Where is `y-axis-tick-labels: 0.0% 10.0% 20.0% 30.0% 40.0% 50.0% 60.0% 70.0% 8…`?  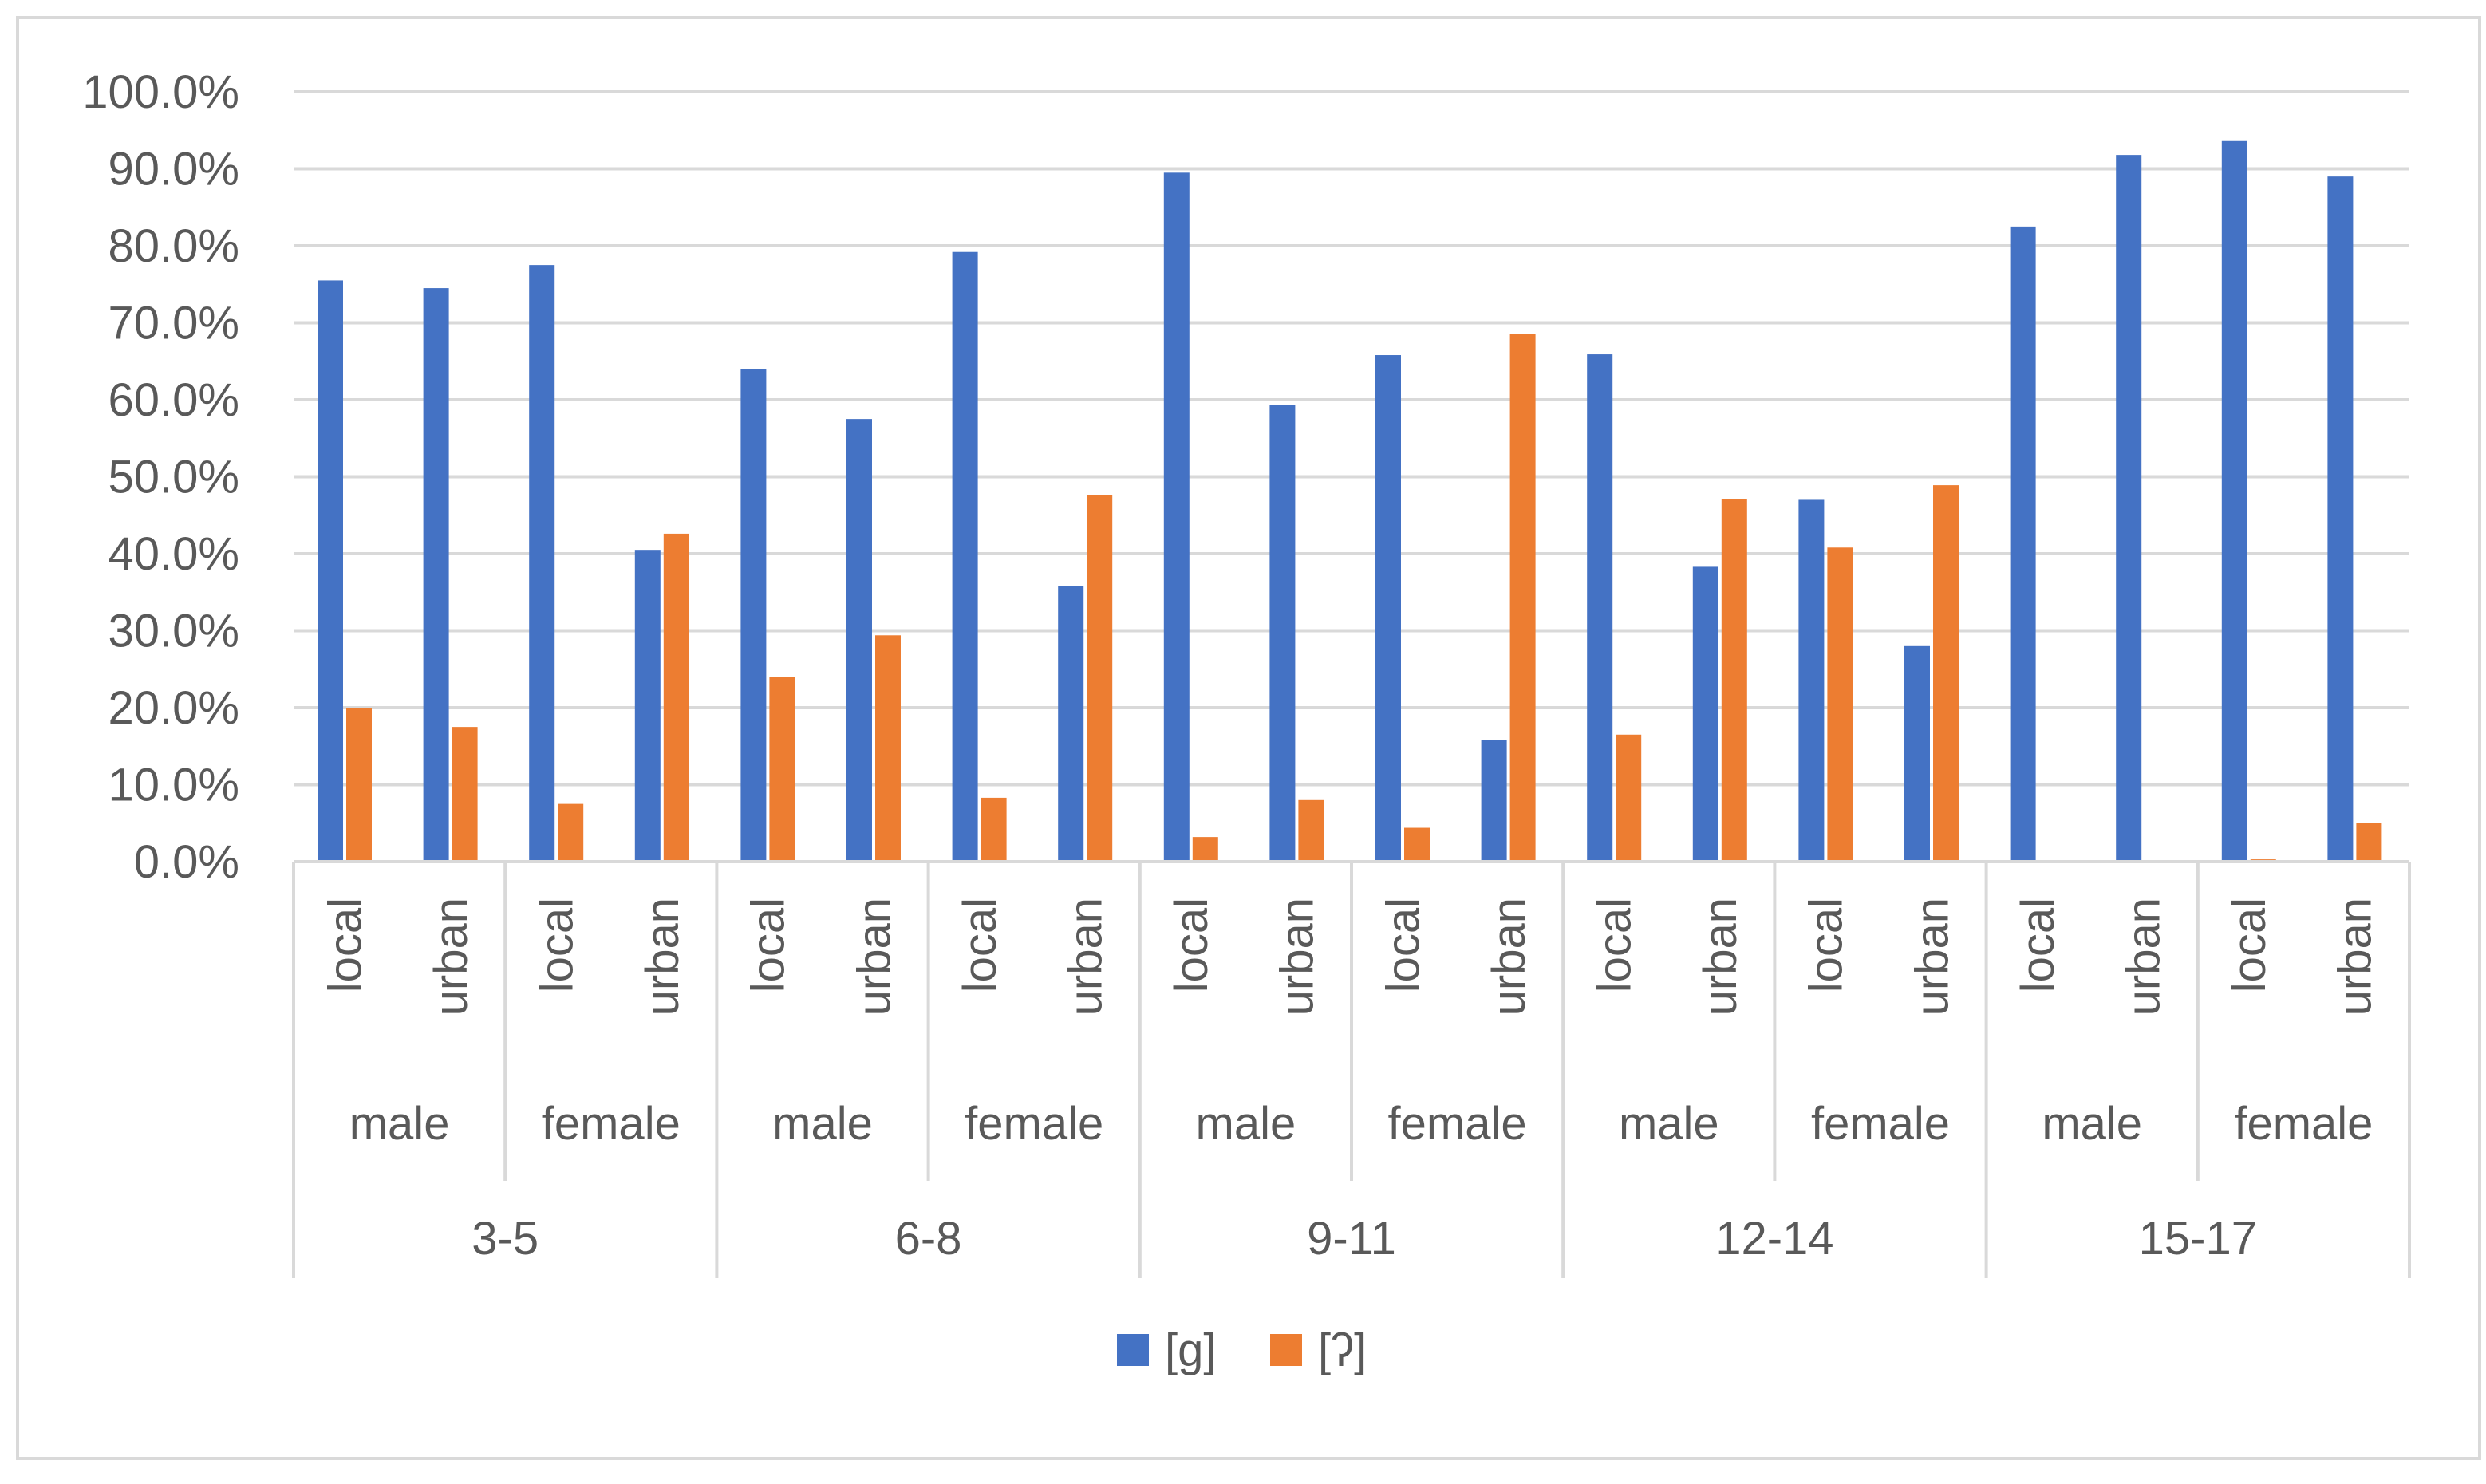
y-axis-tick-labels: 0.0% 10.0% 20.0% 30.0% 40.0% 50.0% 60.0% 70.0% 8… is located at coordinates (160, 477).